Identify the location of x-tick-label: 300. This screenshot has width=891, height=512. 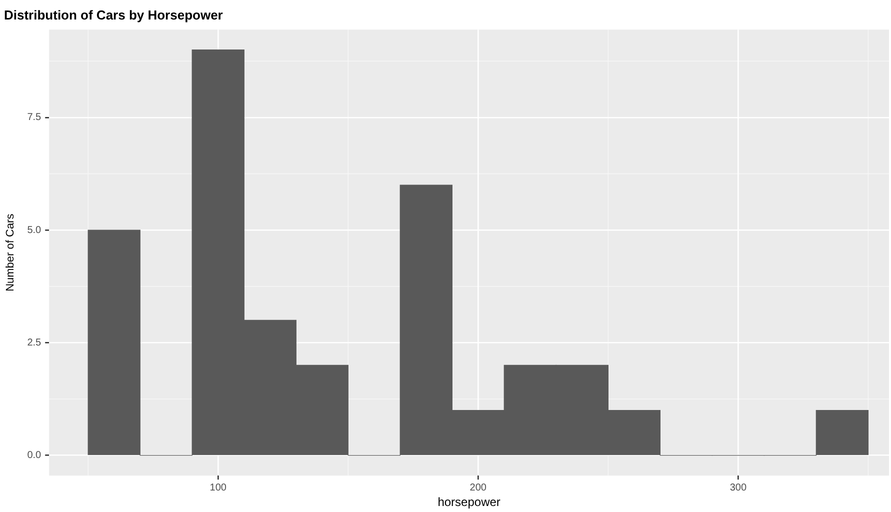
(738, 488).